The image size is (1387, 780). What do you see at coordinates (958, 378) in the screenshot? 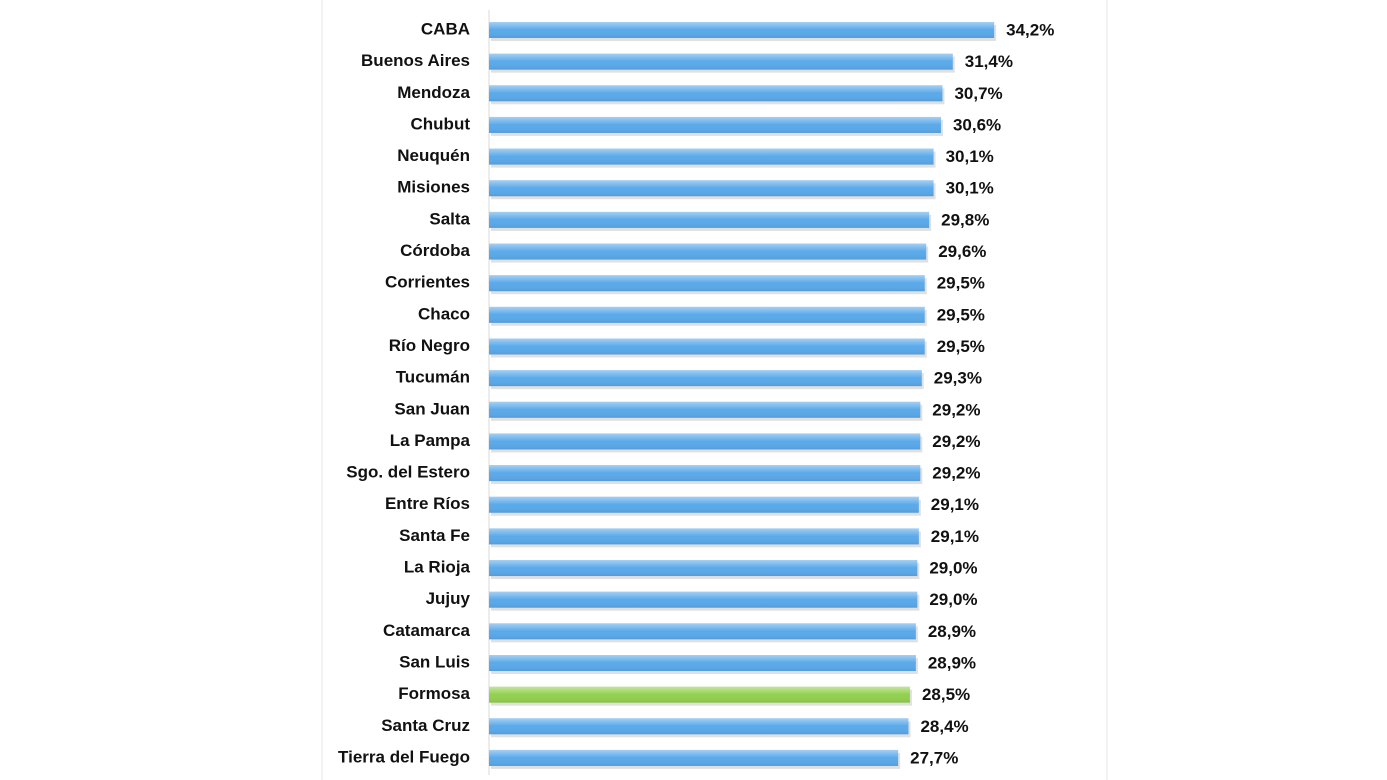
I see `value-label: 29,3%` at bounding box center [958, 378].